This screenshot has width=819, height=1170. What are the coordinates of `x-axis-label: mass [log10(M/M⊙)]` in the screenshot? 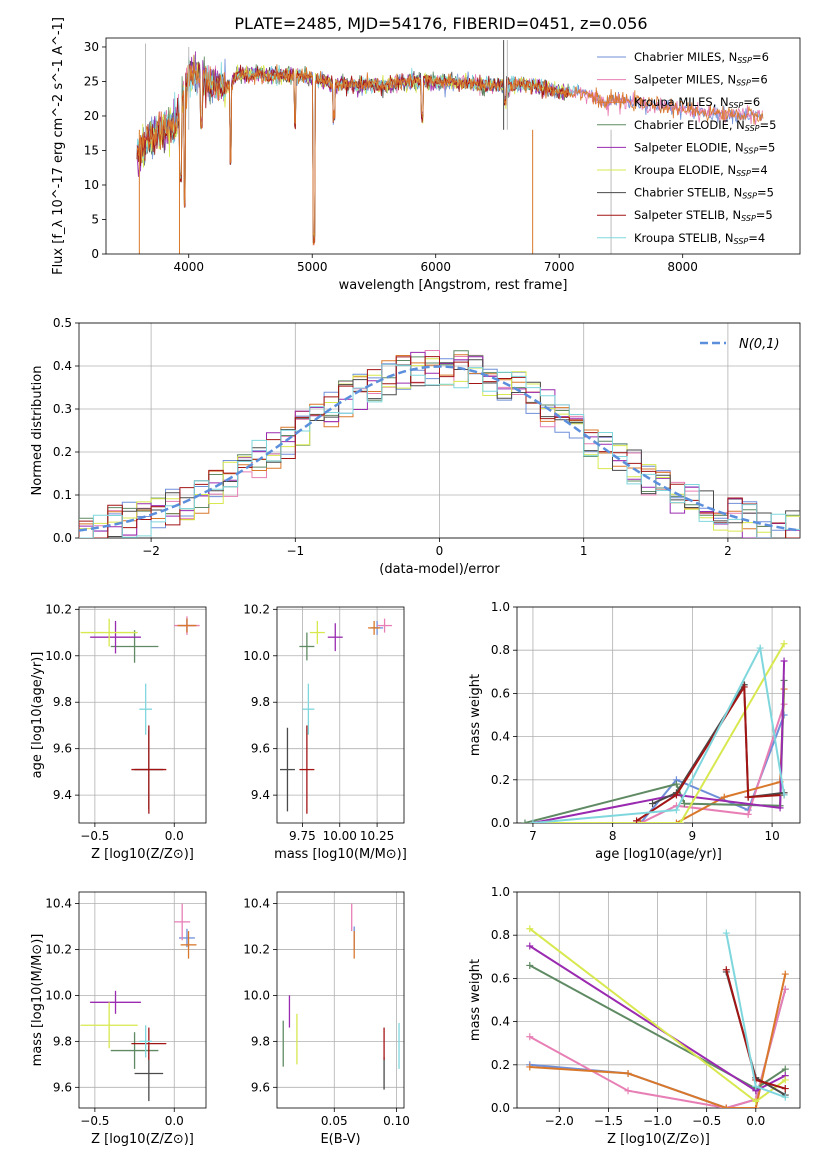 It's located at (340, 854).